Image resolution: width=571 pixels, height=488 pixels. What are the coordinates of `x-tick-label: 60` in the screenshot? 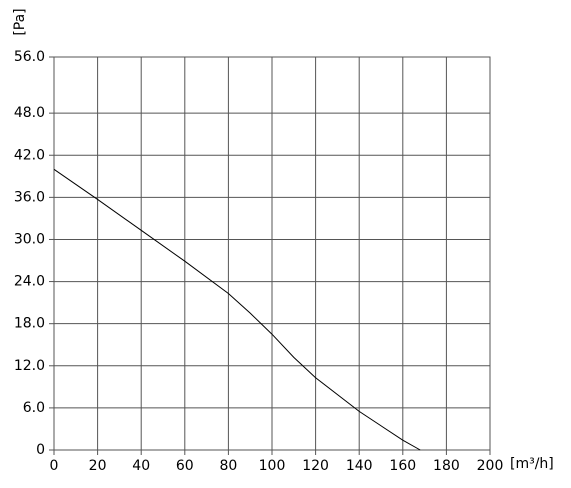 It's located at (185, 466).